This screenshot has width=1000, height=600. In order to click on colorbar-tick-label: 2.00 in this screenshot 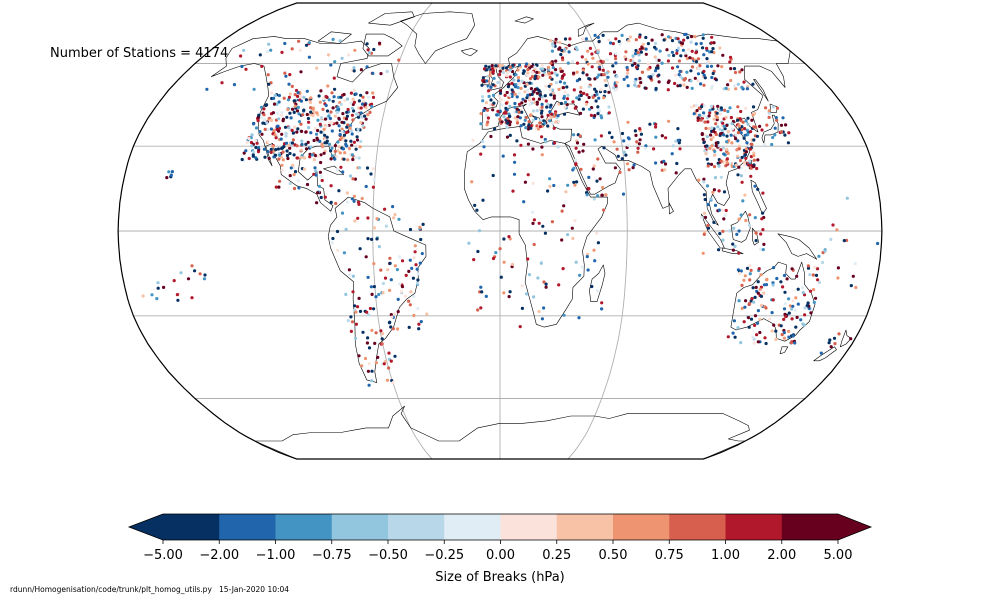, I will do `click(781, 555)`.